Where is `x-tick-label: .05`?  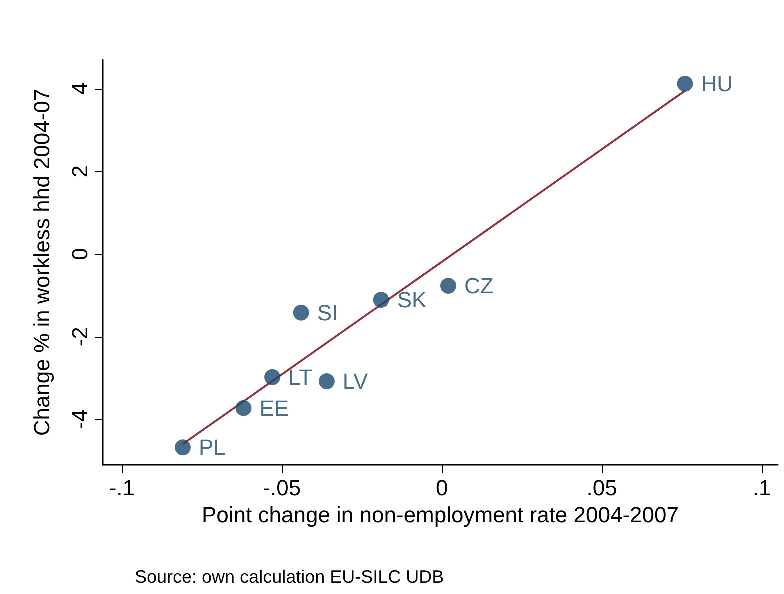
x-tick-label: .05 is located at coordinates (602, 488).